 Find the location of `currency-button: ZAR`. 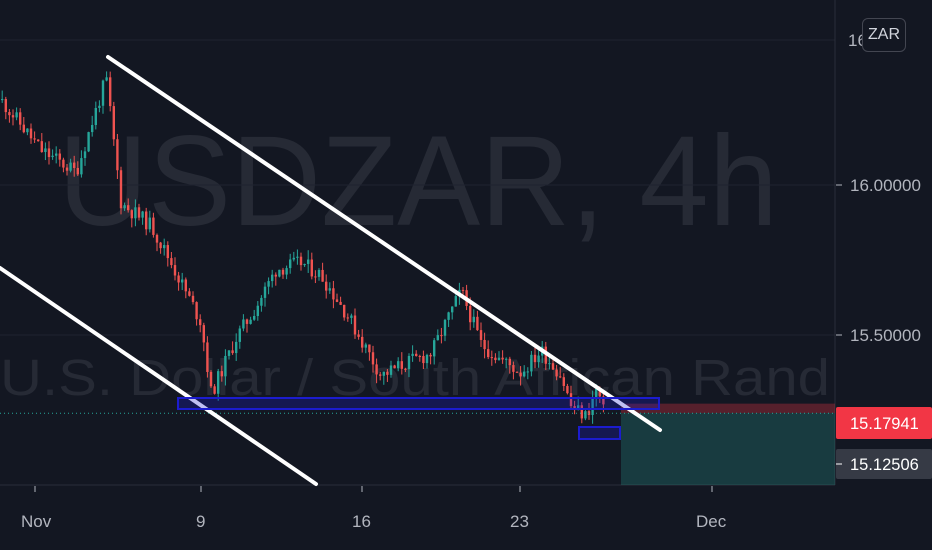

currency-button: ZAR is located at coordinates (884, 35).